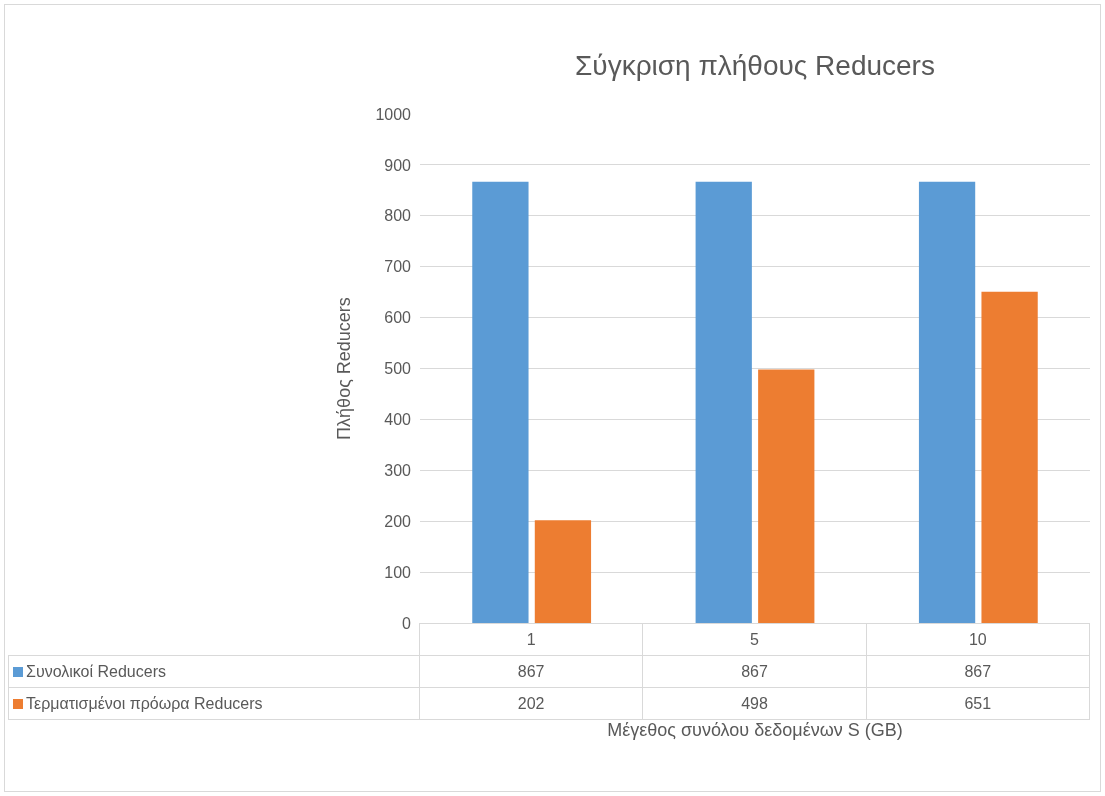 The width and height of the screenshot is (1105, 796). What do you see at coordinates (531, 703) in the screenshot?
I see `data-label: 202` at bounding box center [531, 703].